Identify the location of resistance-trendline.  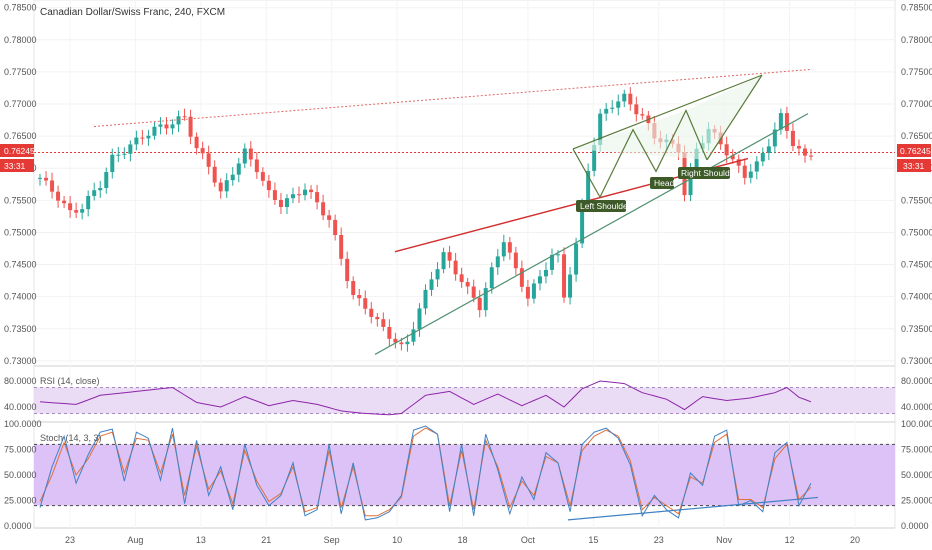
(453, 97).